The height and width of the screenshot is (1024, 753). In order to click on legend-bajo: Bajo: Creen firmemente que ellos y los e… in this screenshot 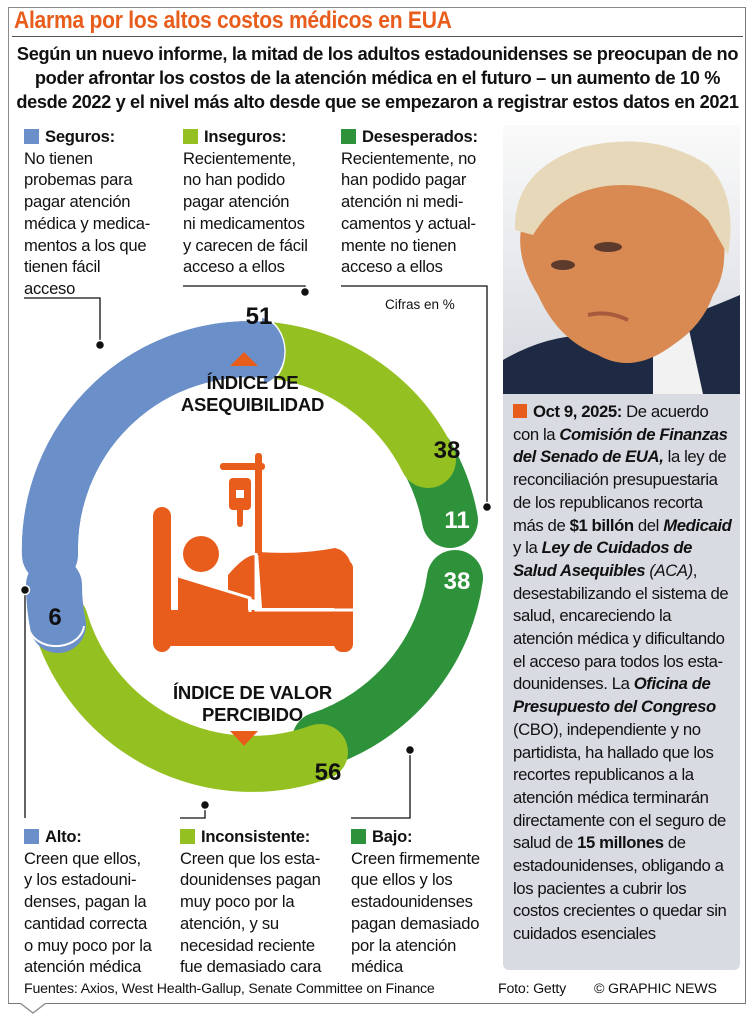, I will do `click(431, 902)`.